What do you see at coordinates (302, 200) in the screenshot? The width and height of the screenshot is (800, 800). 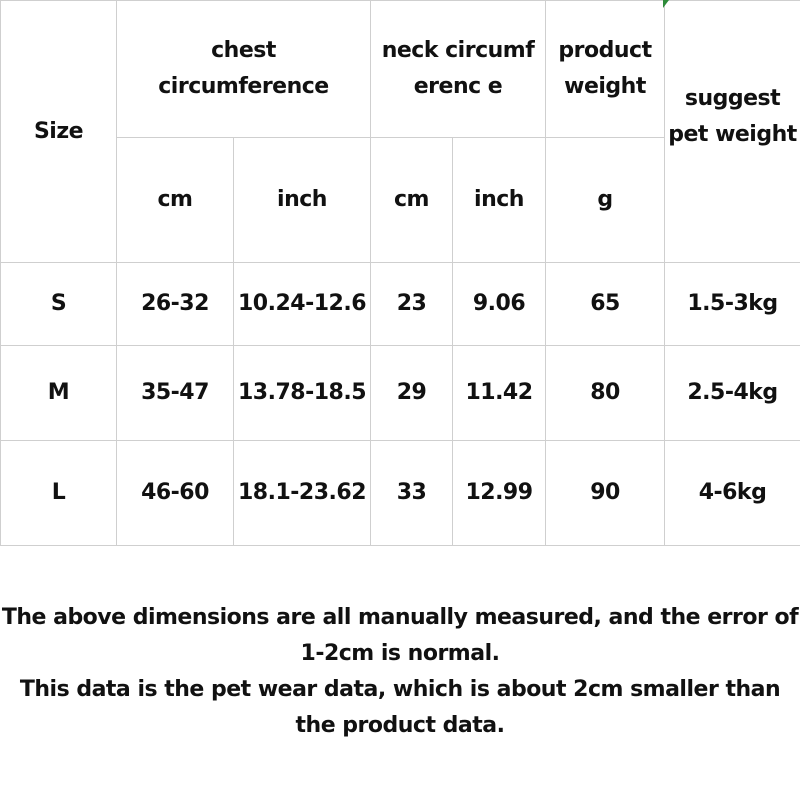 I see `unit-chest-inch: inch` at bounding box center [302, 200].